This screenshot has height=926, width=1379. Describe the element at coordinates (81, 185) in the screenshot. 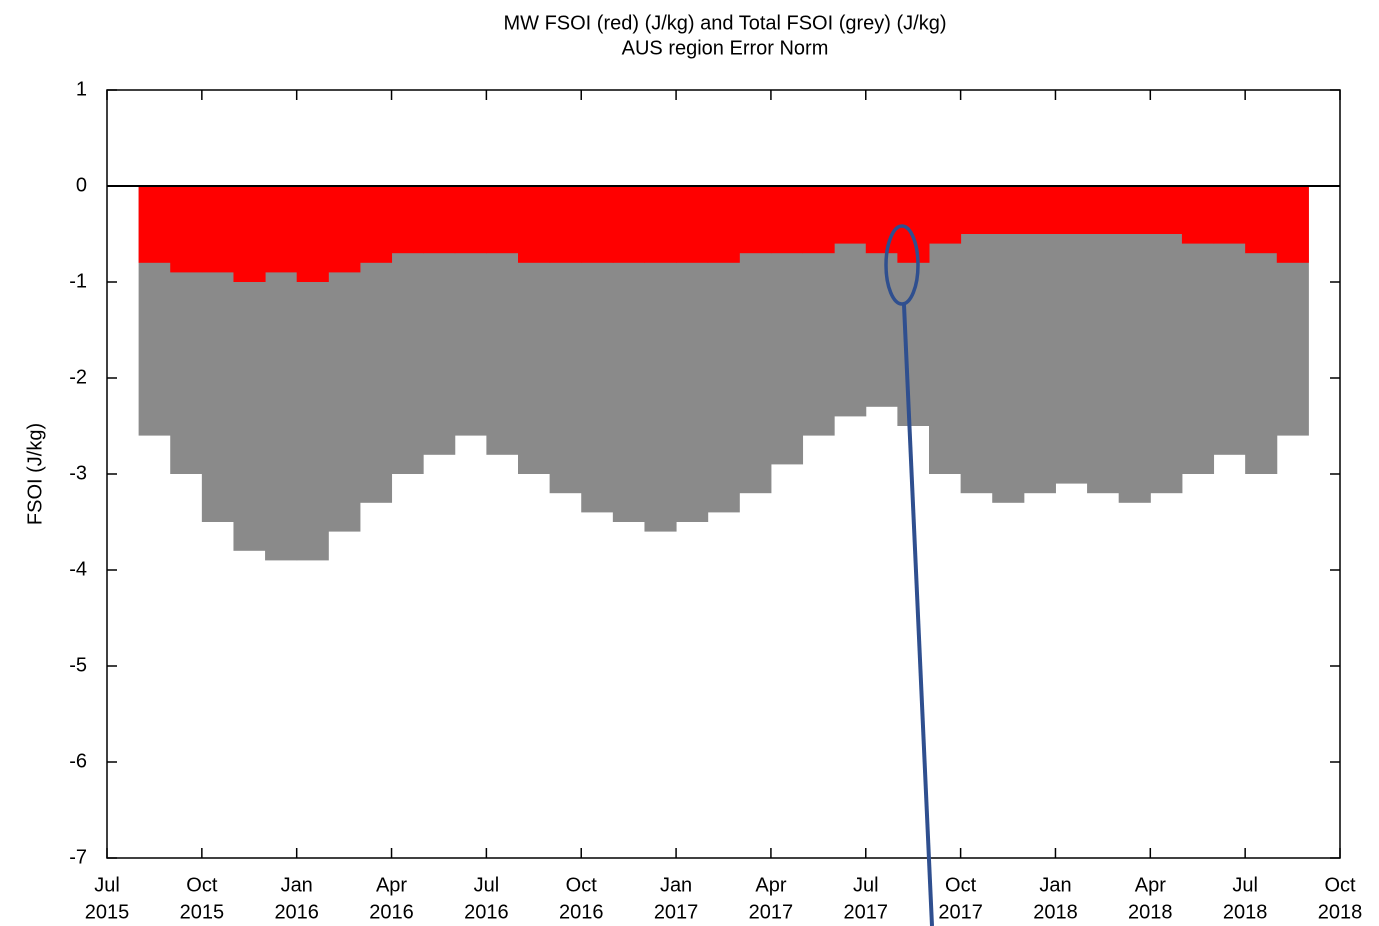

I see `y-tick-label: 0` at that location.